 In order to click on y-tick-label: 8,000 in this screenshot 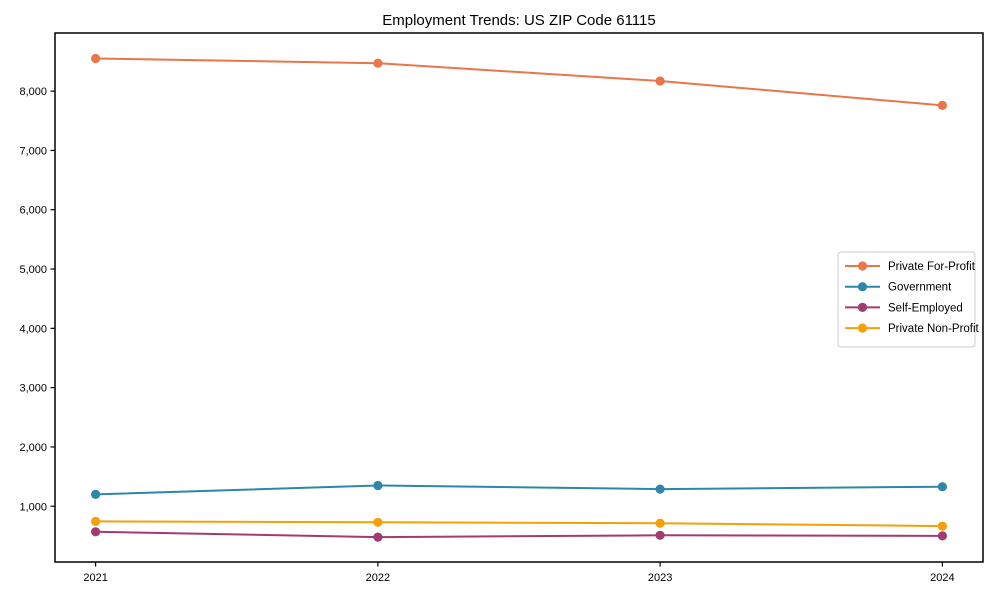, I will do `click(33, 92)`.